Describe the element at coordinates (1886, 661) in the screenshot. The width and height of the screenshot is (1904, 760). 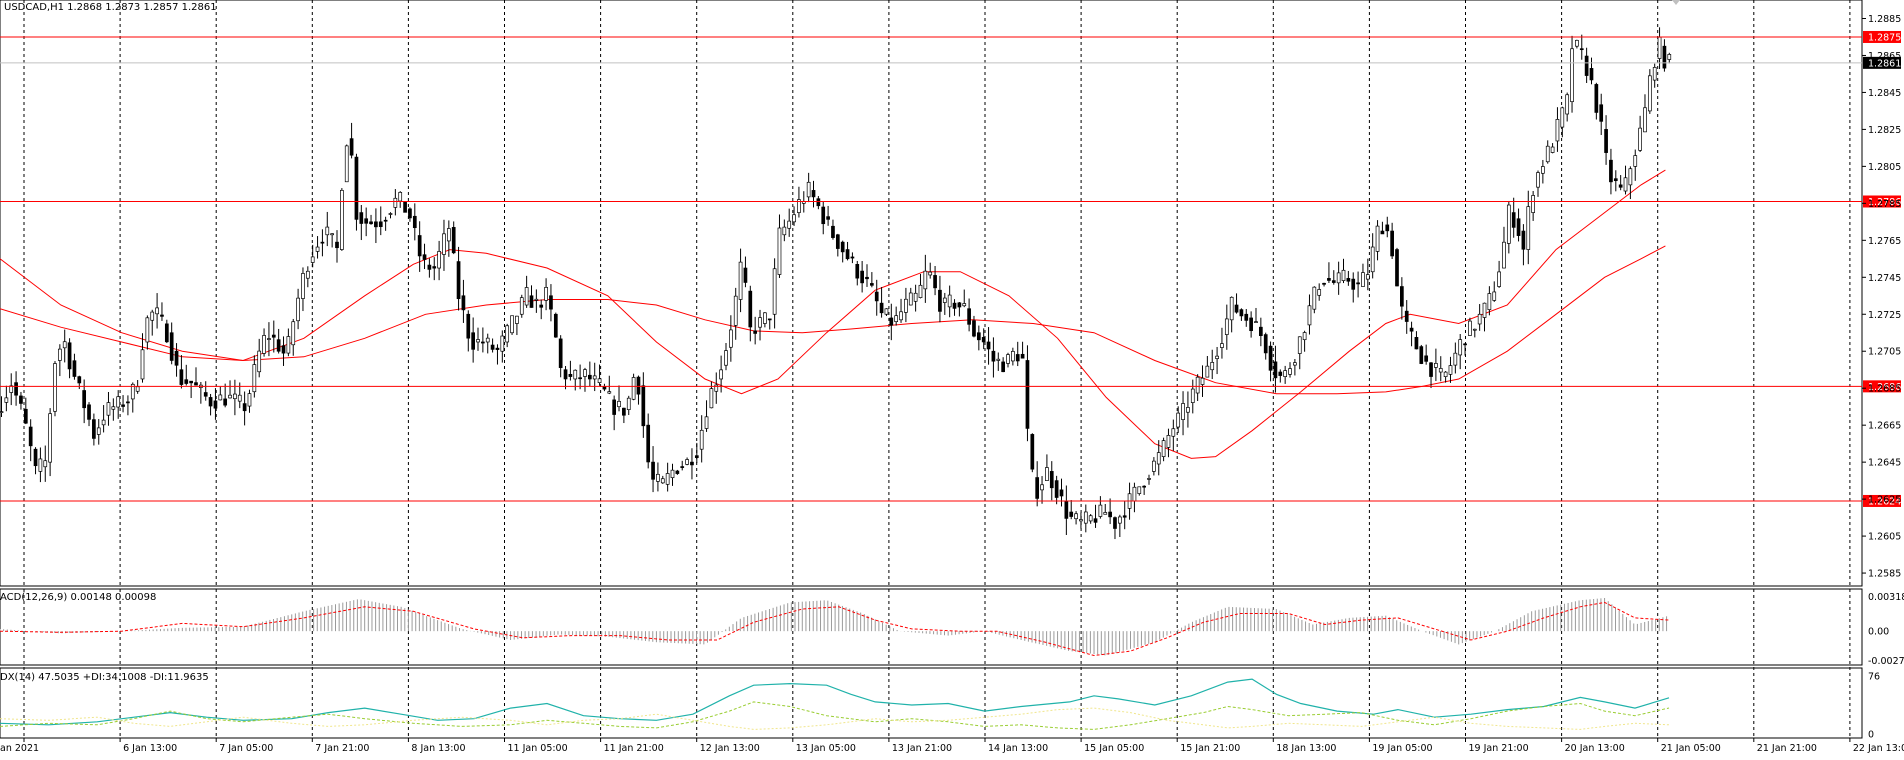
I see `macd-tick-label: -0.00279` at that location.